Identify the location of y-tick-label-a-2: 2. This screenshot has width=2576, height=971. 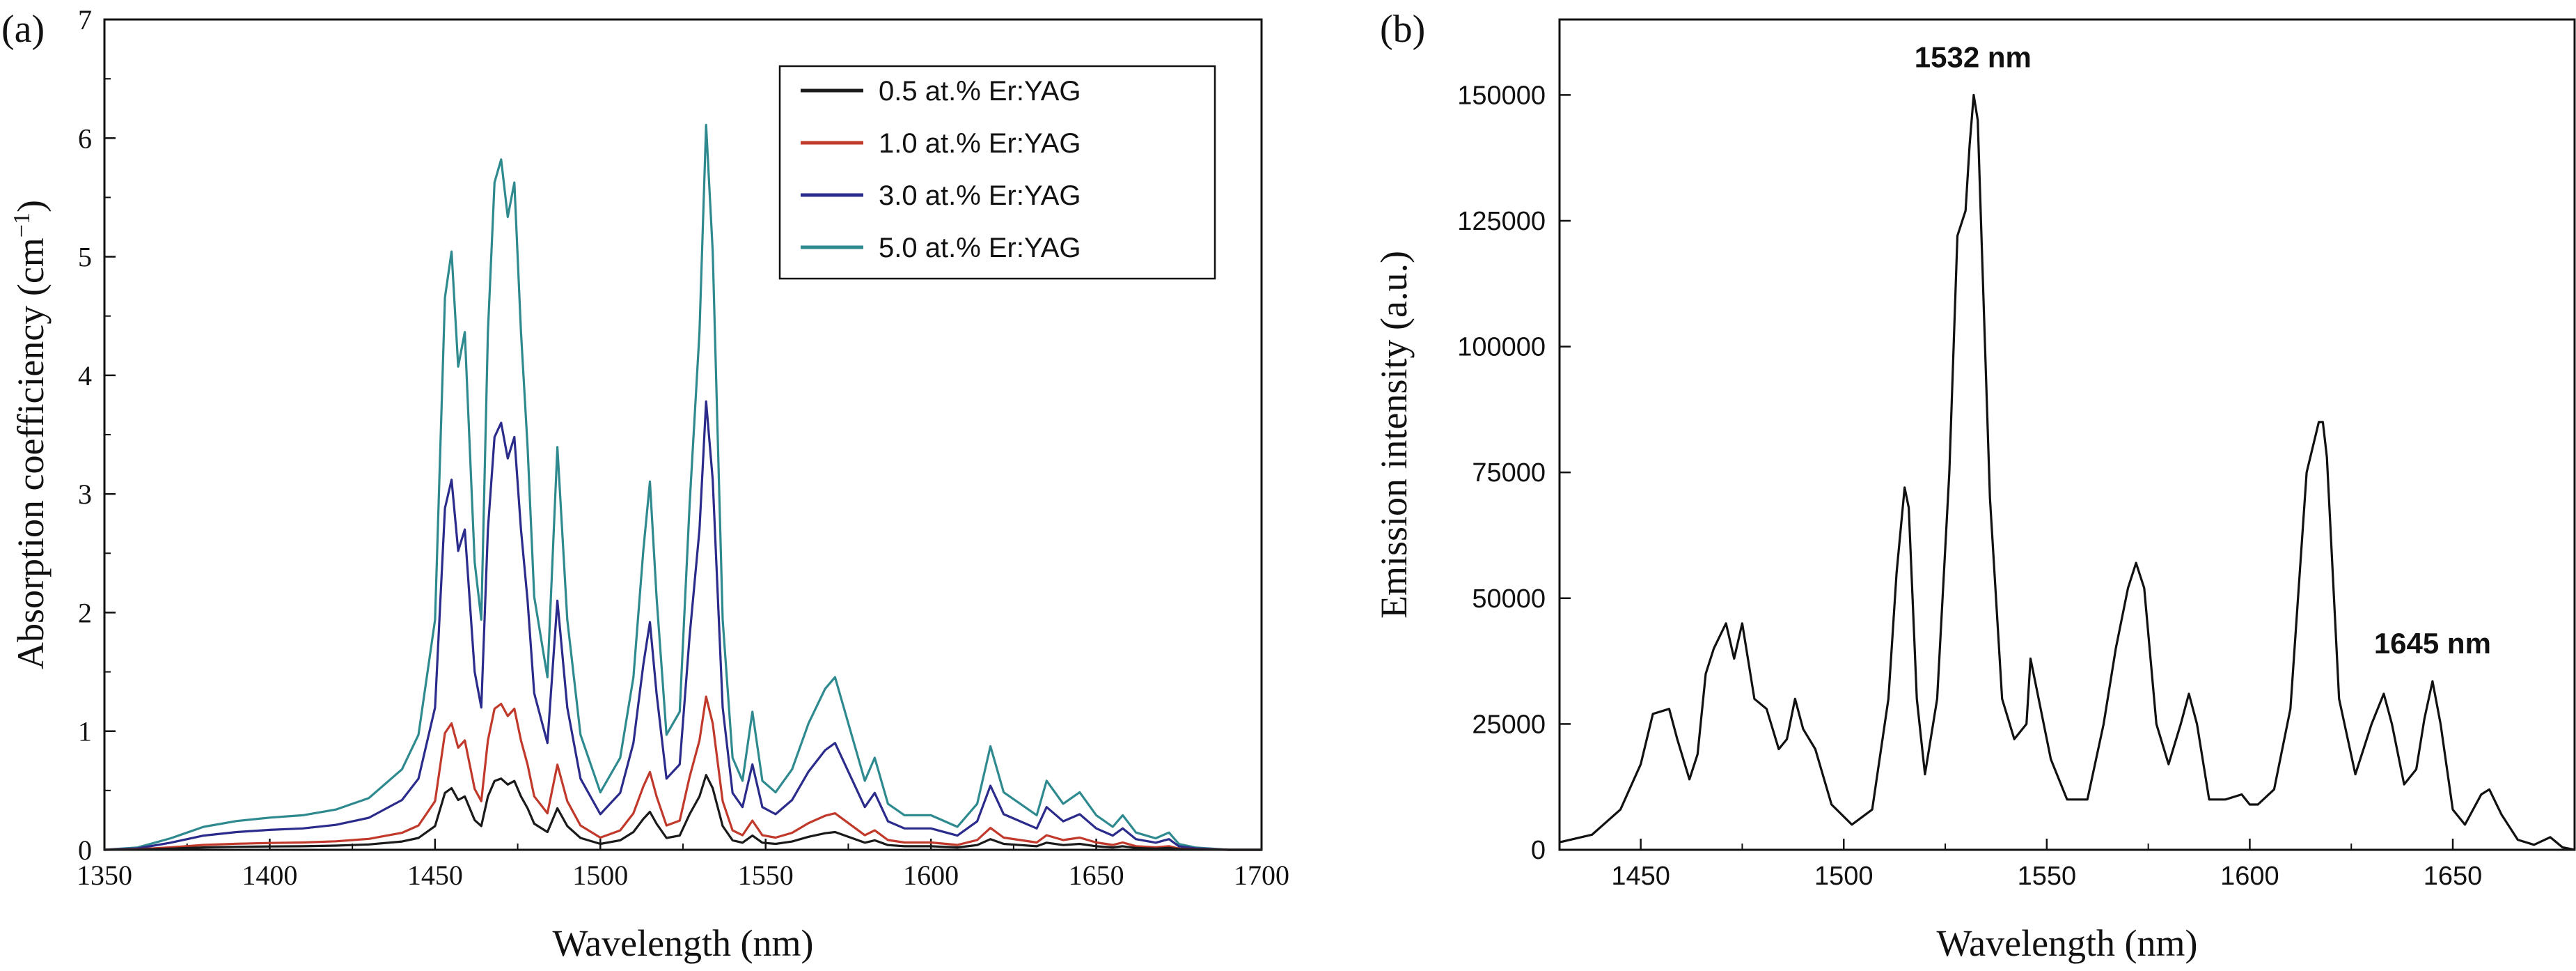
(85, 612).